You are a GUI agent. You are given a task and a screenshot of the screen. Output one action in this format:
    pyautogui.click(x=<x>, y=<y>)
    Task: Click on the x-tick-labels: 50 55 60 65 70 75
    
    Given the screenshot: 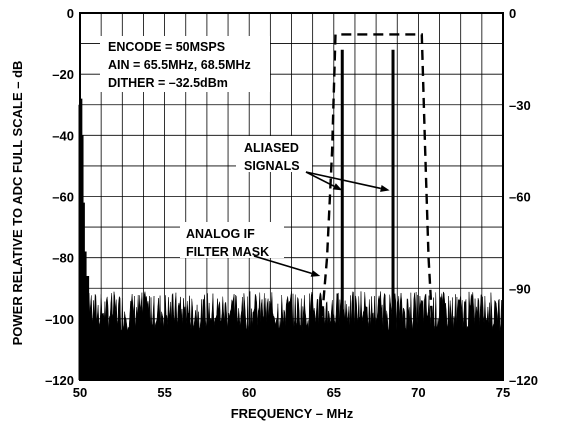 What is the action you would take?
    pyautogui.click(x=291, y=392)
    